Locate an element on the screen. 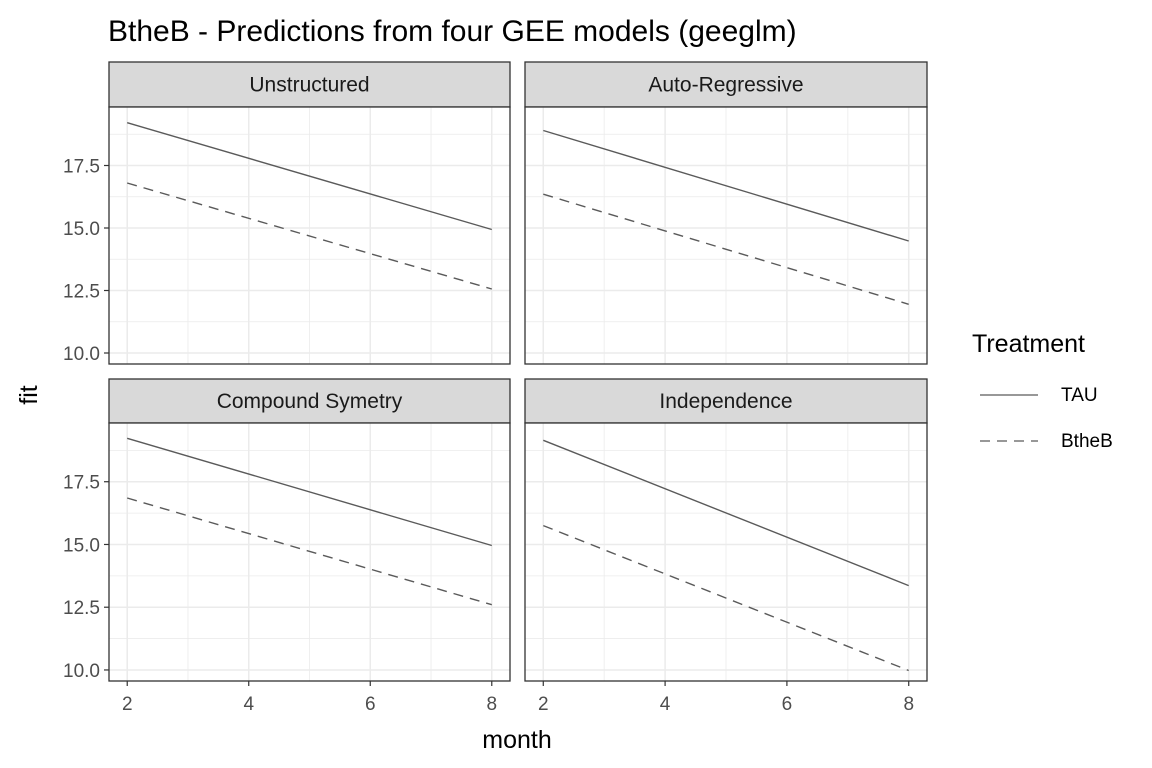 This screenshot has width=1152, height=768. strip-label-4: Independence is located at coordinates (725, 401).